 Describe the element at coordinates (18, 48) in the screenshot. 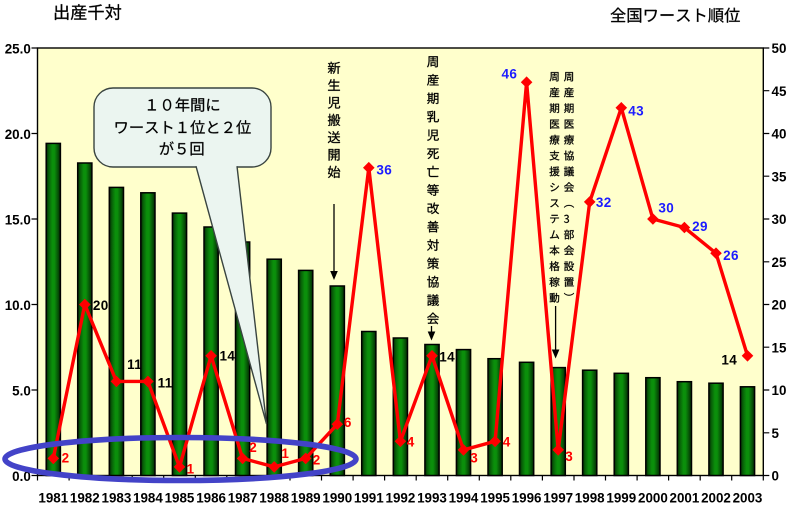

I see `svg-text: 25.0` at that location.